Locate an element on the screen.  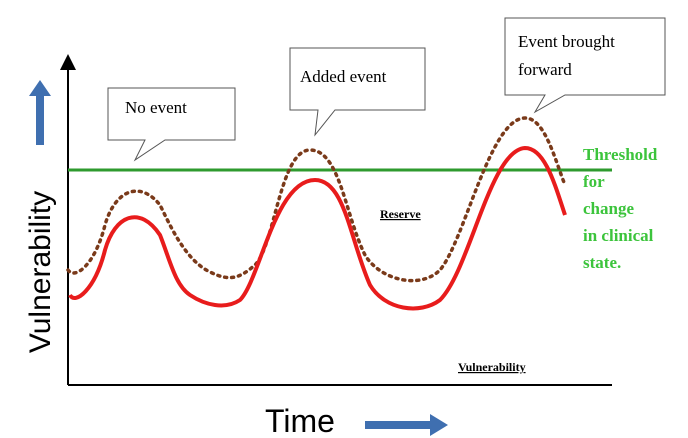
callout-text: Added event is located at coordinates (343, 76).